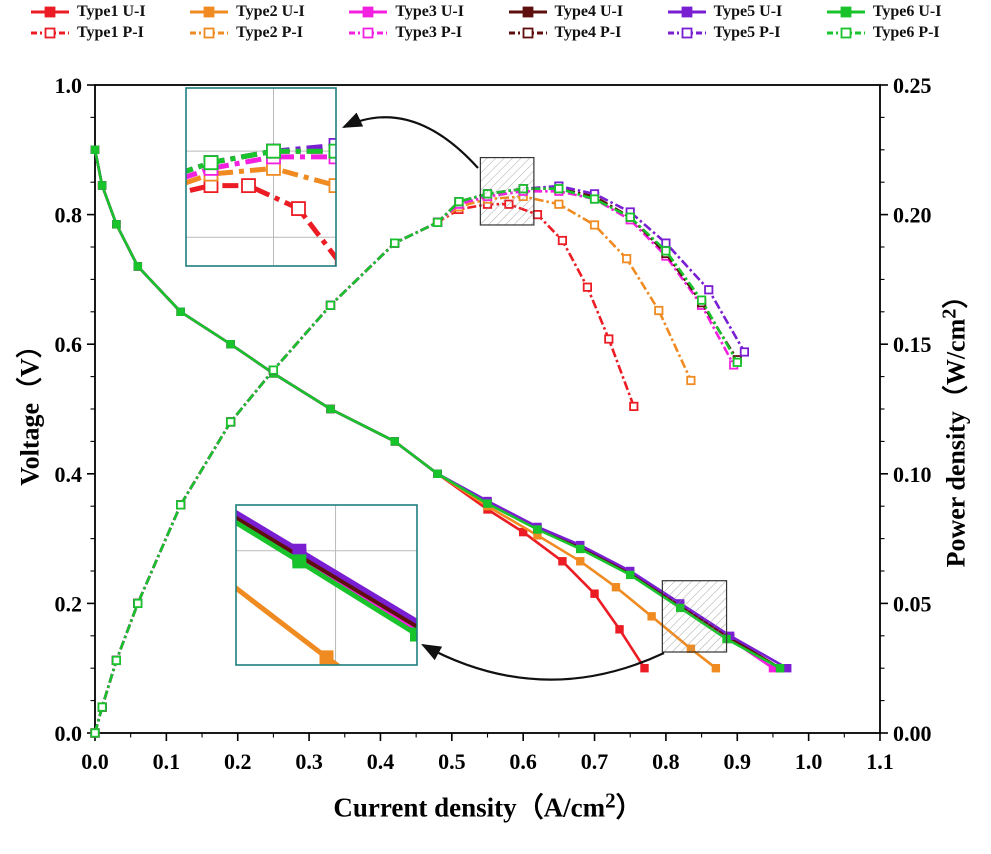  Describe the element at coordinates (912, 733) in the screenshot. I see `y-right-tick-label: 0.00` at that location.